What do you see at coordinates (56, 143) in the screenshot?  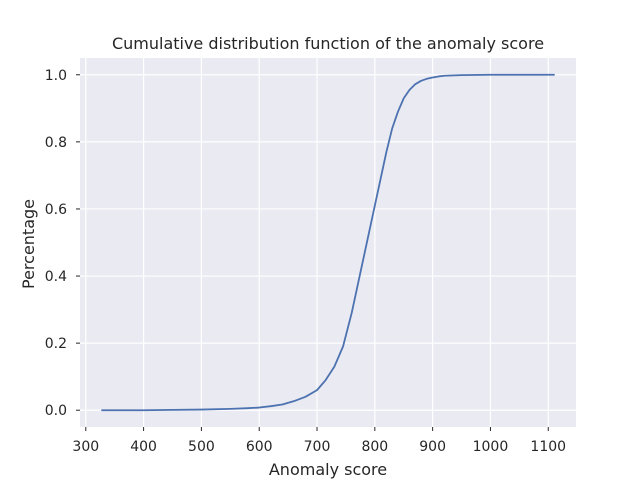 I see `y-tick-label: 0.8` at bounding box center [56, 143].